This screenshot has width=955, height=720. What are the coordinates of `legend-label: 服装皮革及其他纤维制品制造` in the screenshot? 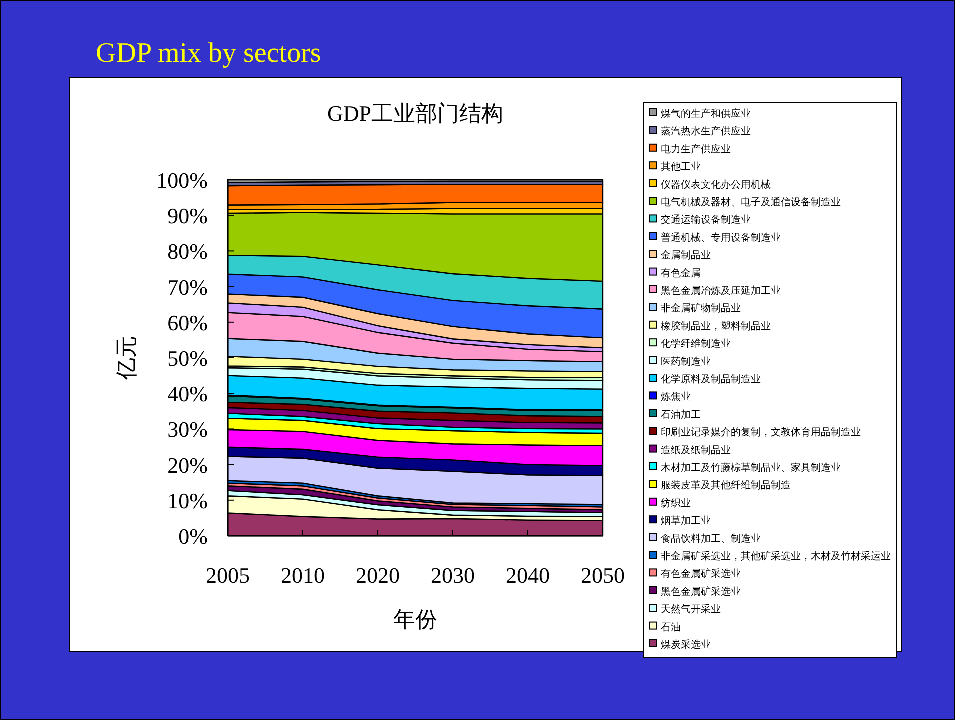 It's located at (726, 486).